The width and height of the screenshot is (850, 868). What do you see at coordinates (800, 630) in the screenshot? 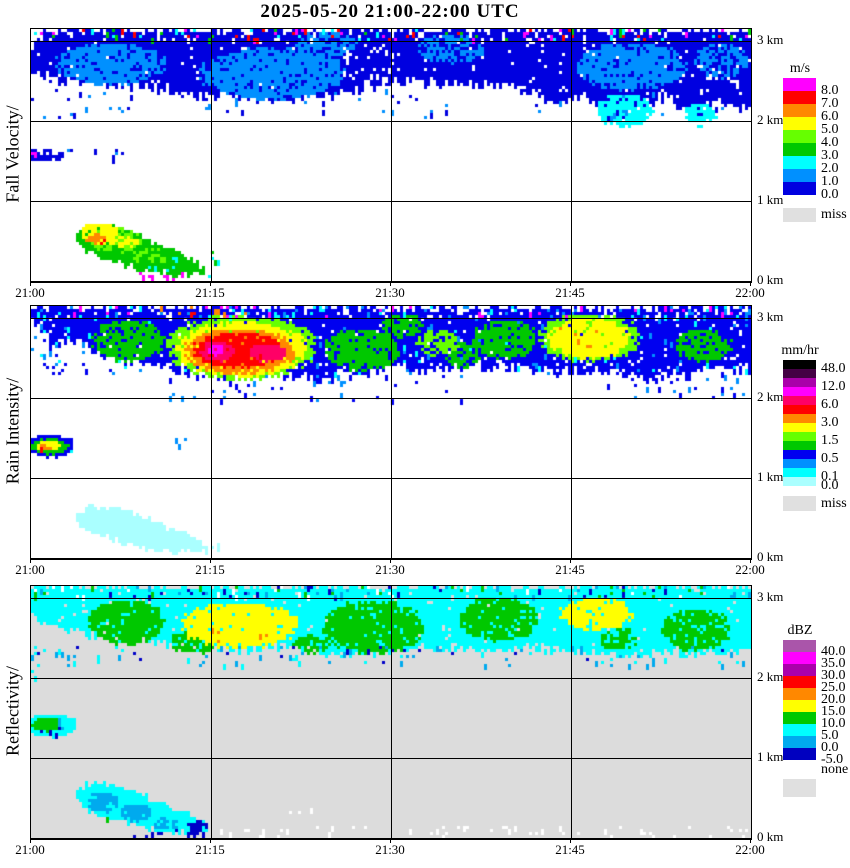
I see `colorbar-title-reflectivity: dBZ` at bounding box center [800, 630].